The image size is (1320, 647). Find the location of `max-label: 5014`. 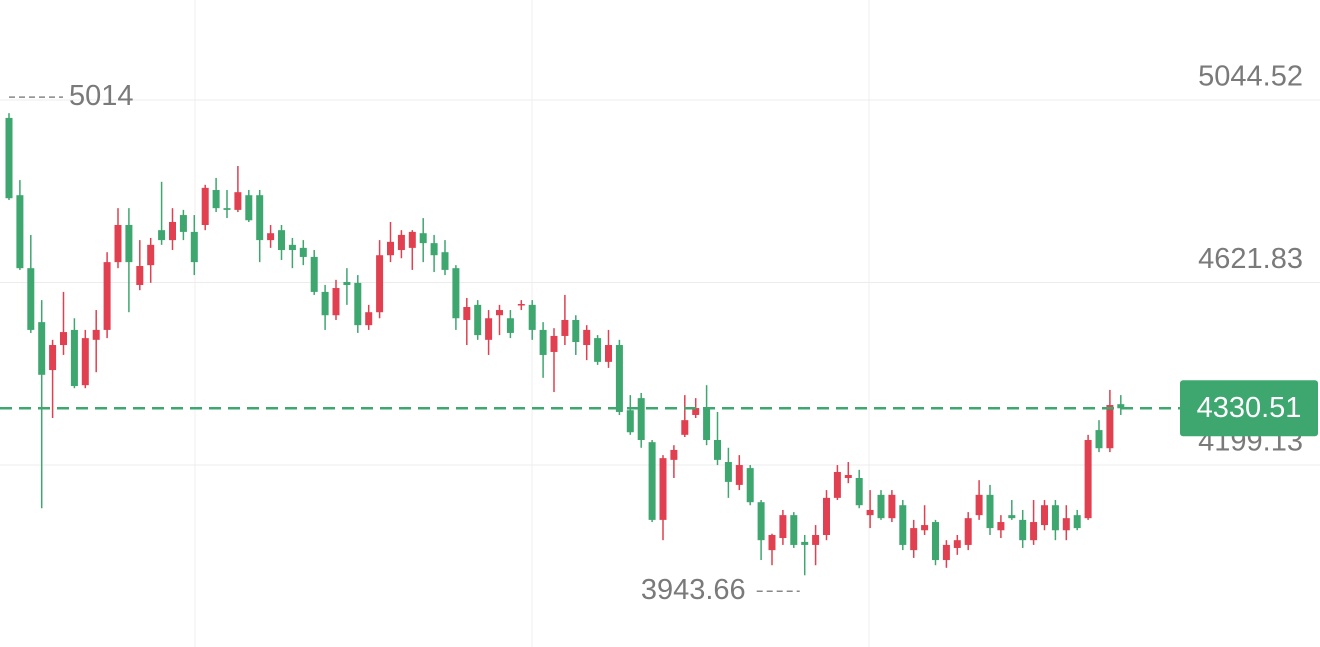

max-label: 5014 is located at coordinates (101, 96).